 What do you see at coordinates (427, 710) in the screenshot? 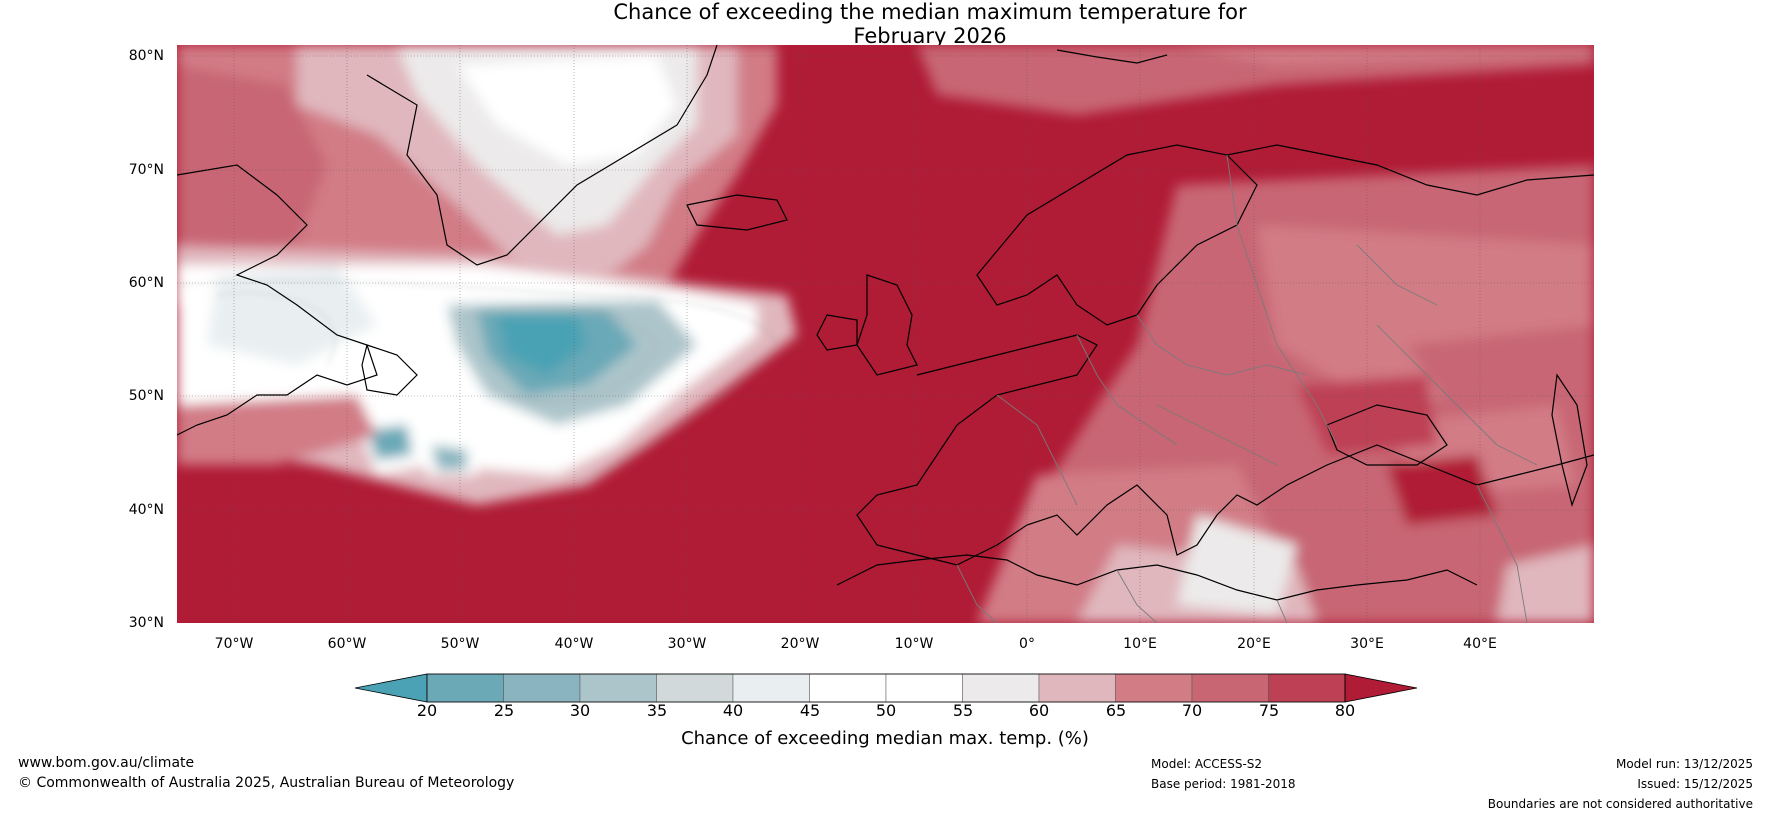
I see `colorbar-tick-20: 20` at bounding box center [427, 710].